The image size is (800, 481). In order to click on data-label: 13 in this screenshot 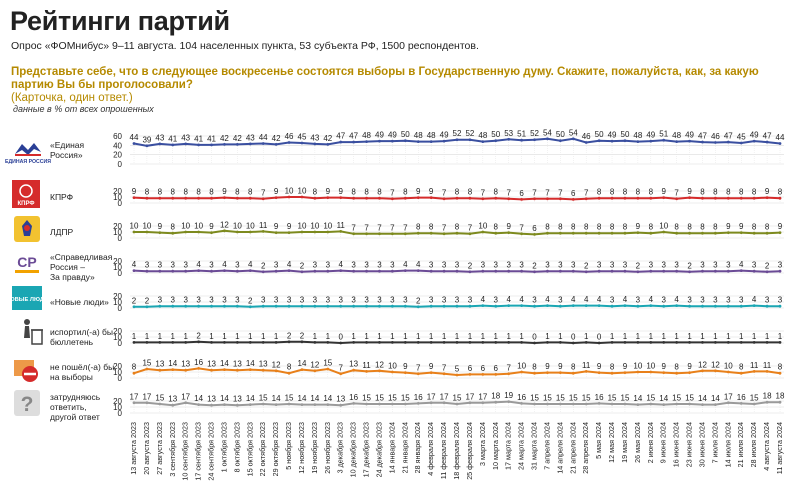, I will do `click(353, 364)`.